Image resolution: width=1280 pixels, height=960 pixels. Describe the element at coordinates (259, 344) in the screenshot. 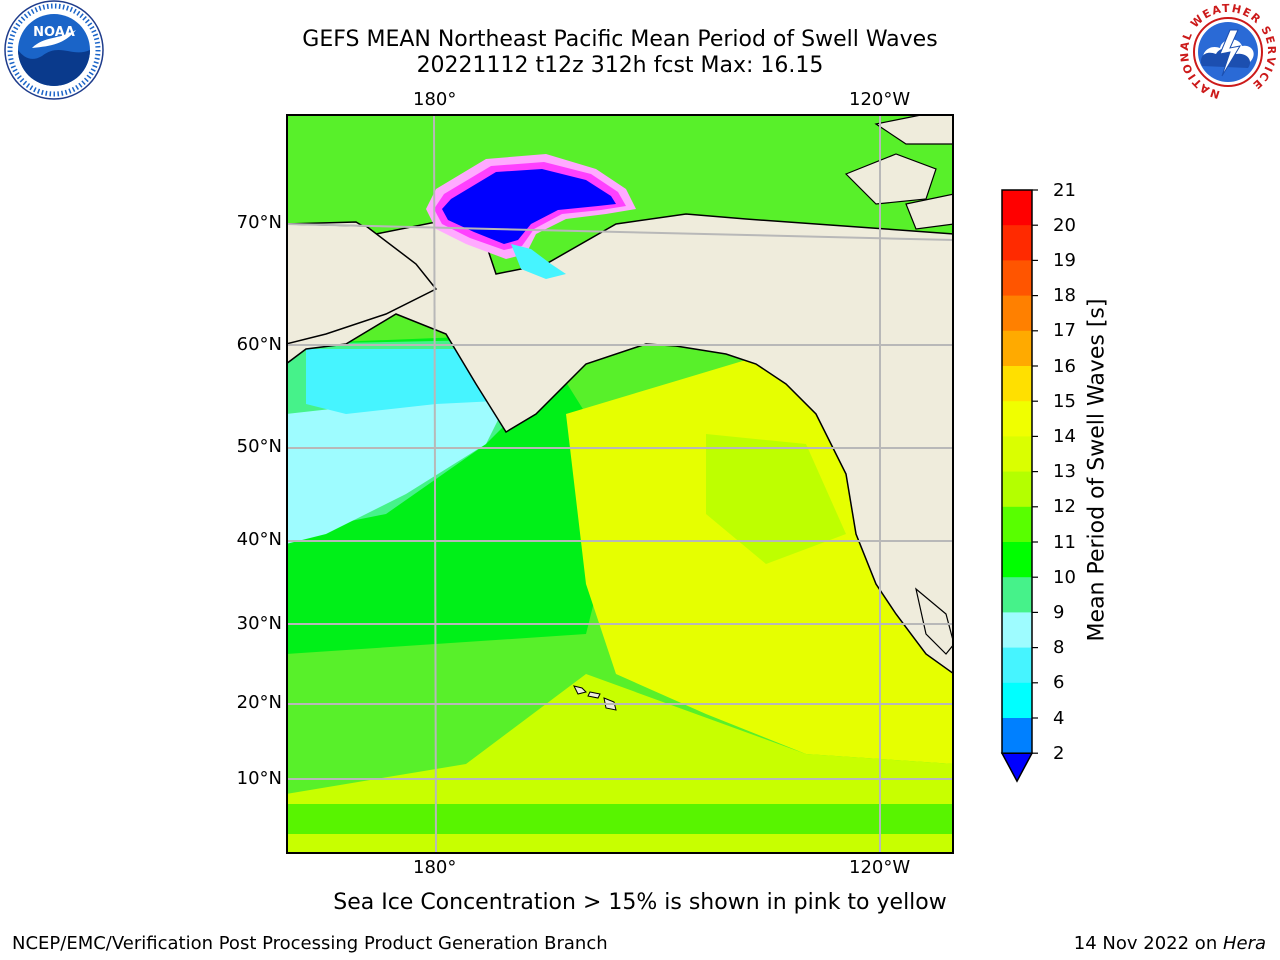

I see `lat-label-60n: 60°N` at that location.